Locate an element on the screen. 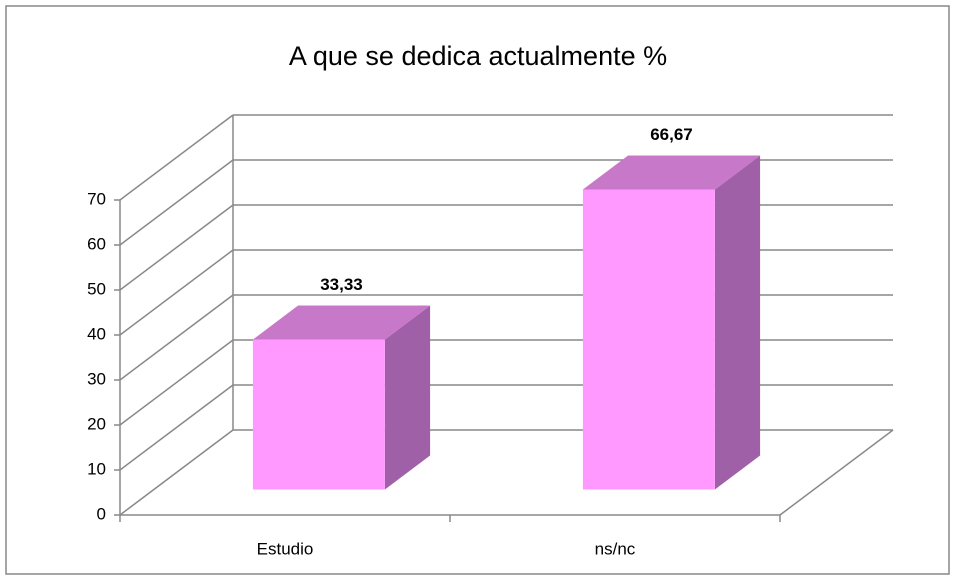 The height and width of the screenshot is (580, 955). y-tick-label: 60 is located at coordinates (96, 243).